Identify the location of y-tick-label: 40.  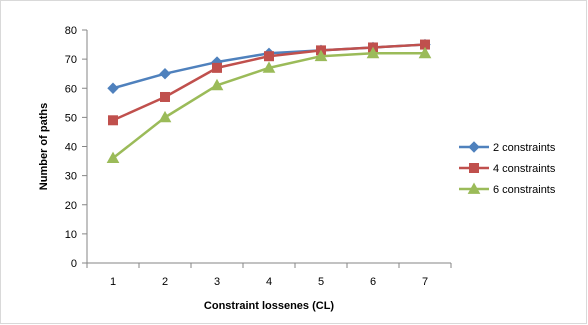
(71, 148).